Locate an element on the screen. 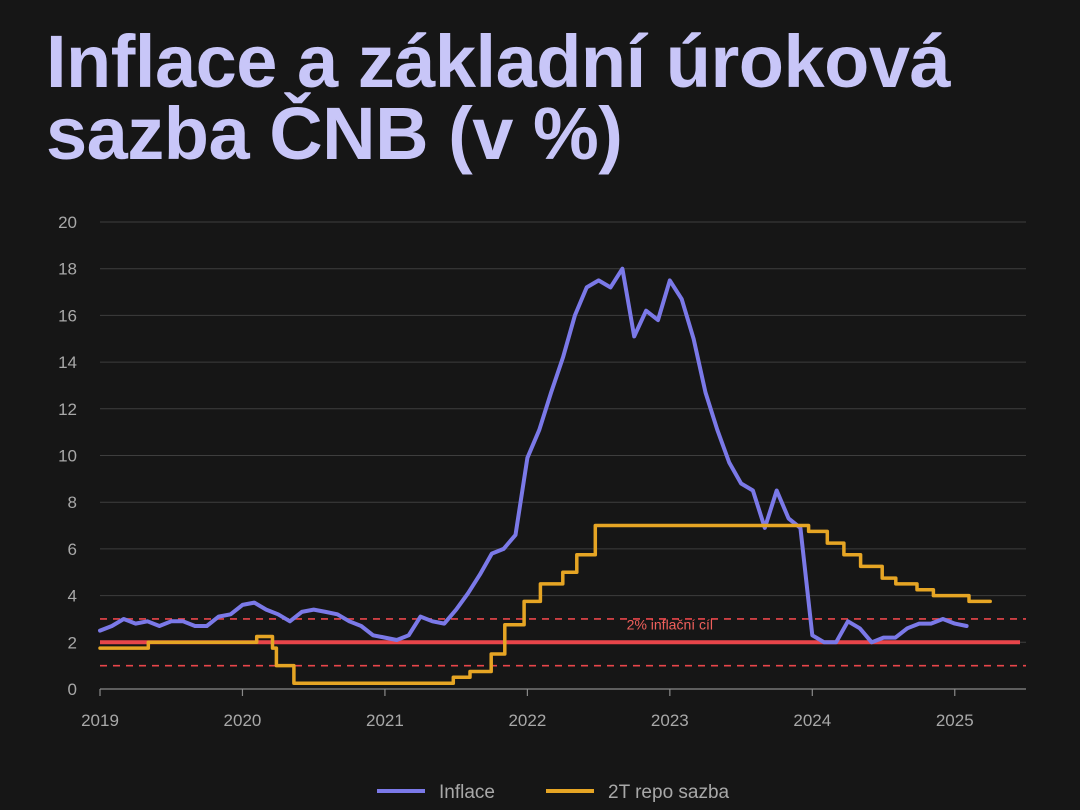 The width and height of the screenshot is (1080, 810). y-tick-label: 2 is located at coordinates (72, 642).